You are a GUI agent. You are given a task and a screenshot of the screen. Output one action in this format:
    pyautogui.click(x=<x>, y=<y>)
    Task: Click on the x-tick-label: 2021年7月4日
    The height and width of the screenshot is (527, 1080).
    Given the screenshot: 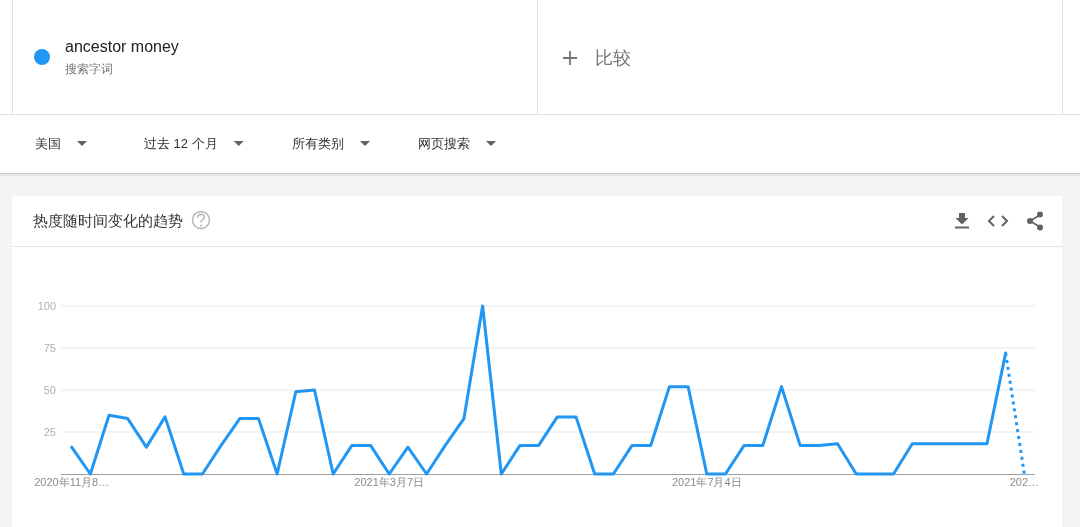 What is the action you would take?
    pyautogui.click(x=706, y=482)
    